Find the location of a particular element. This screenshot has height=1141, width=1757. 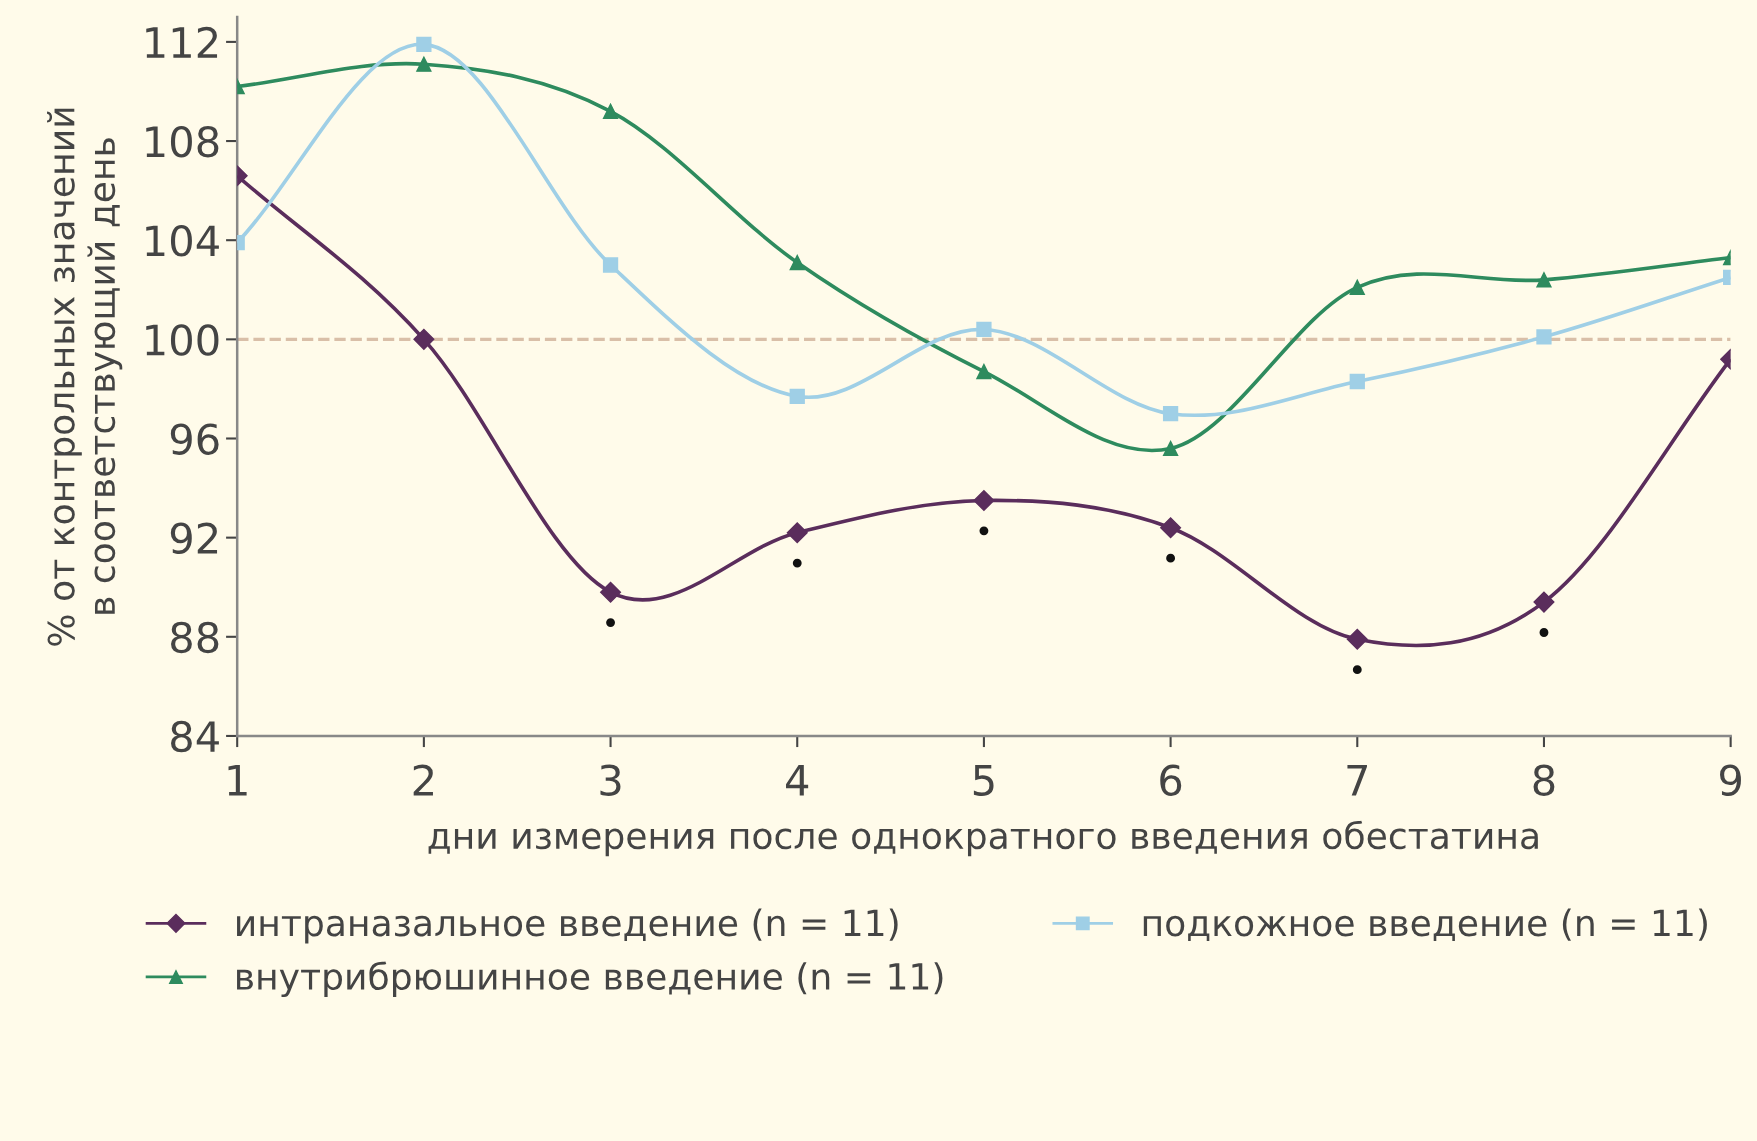

x-tick-label: 8 is located at coordinates (1544, 780).